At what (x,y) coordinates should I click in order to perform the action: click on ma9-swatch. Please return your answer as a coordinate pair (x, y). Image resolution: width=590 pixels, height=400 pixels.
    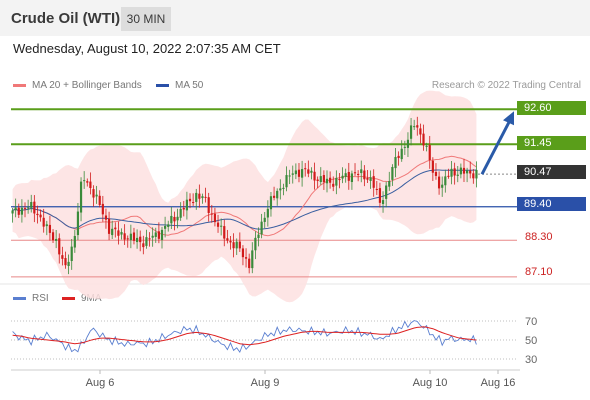
    Looking at the image, I should click on (68, 298).